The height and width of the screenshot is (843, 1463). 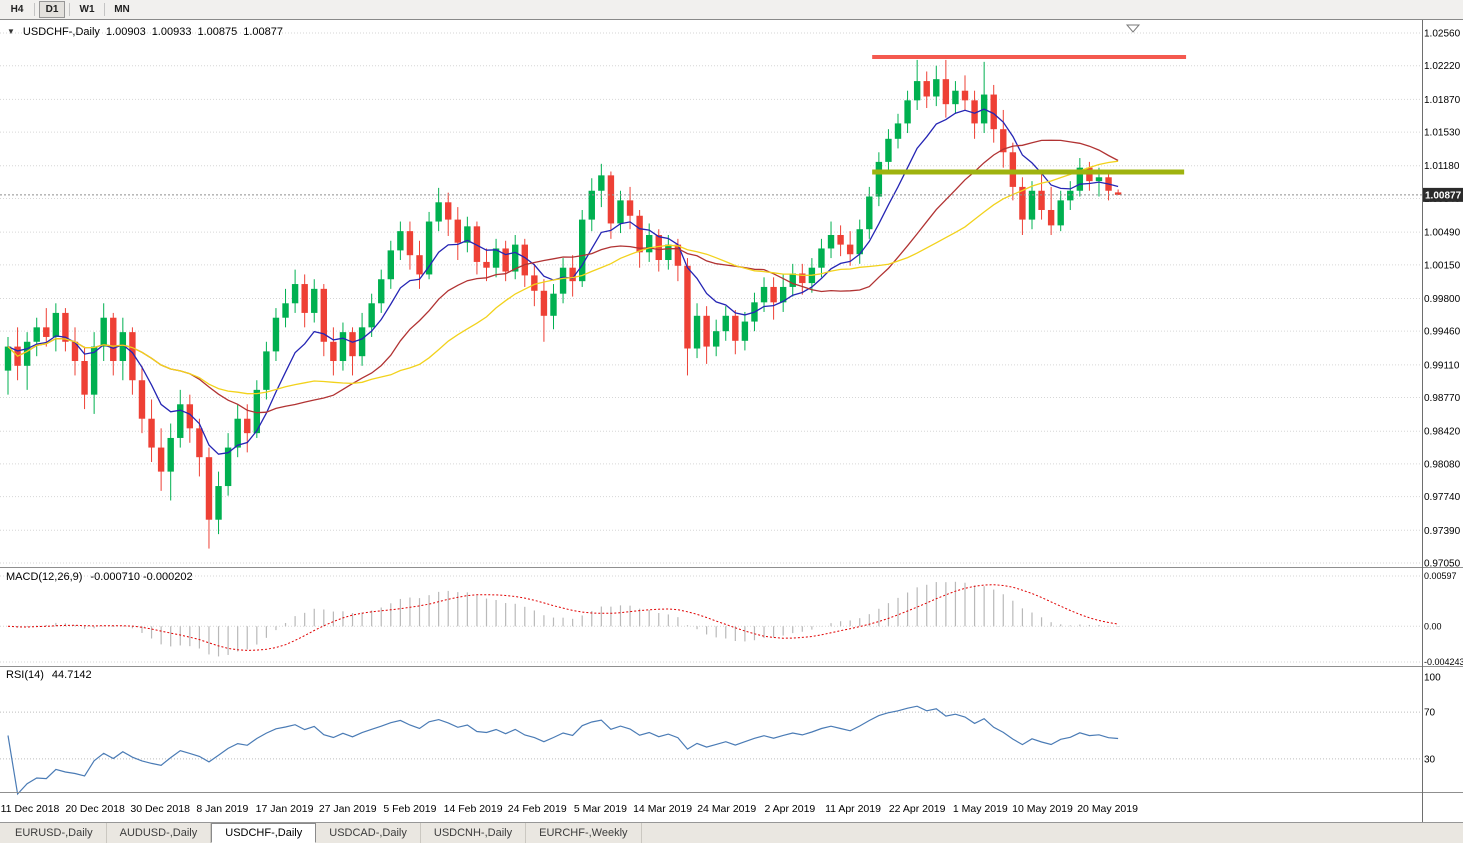 I want to click on last-price-tag, so click(x=1443, y=194).